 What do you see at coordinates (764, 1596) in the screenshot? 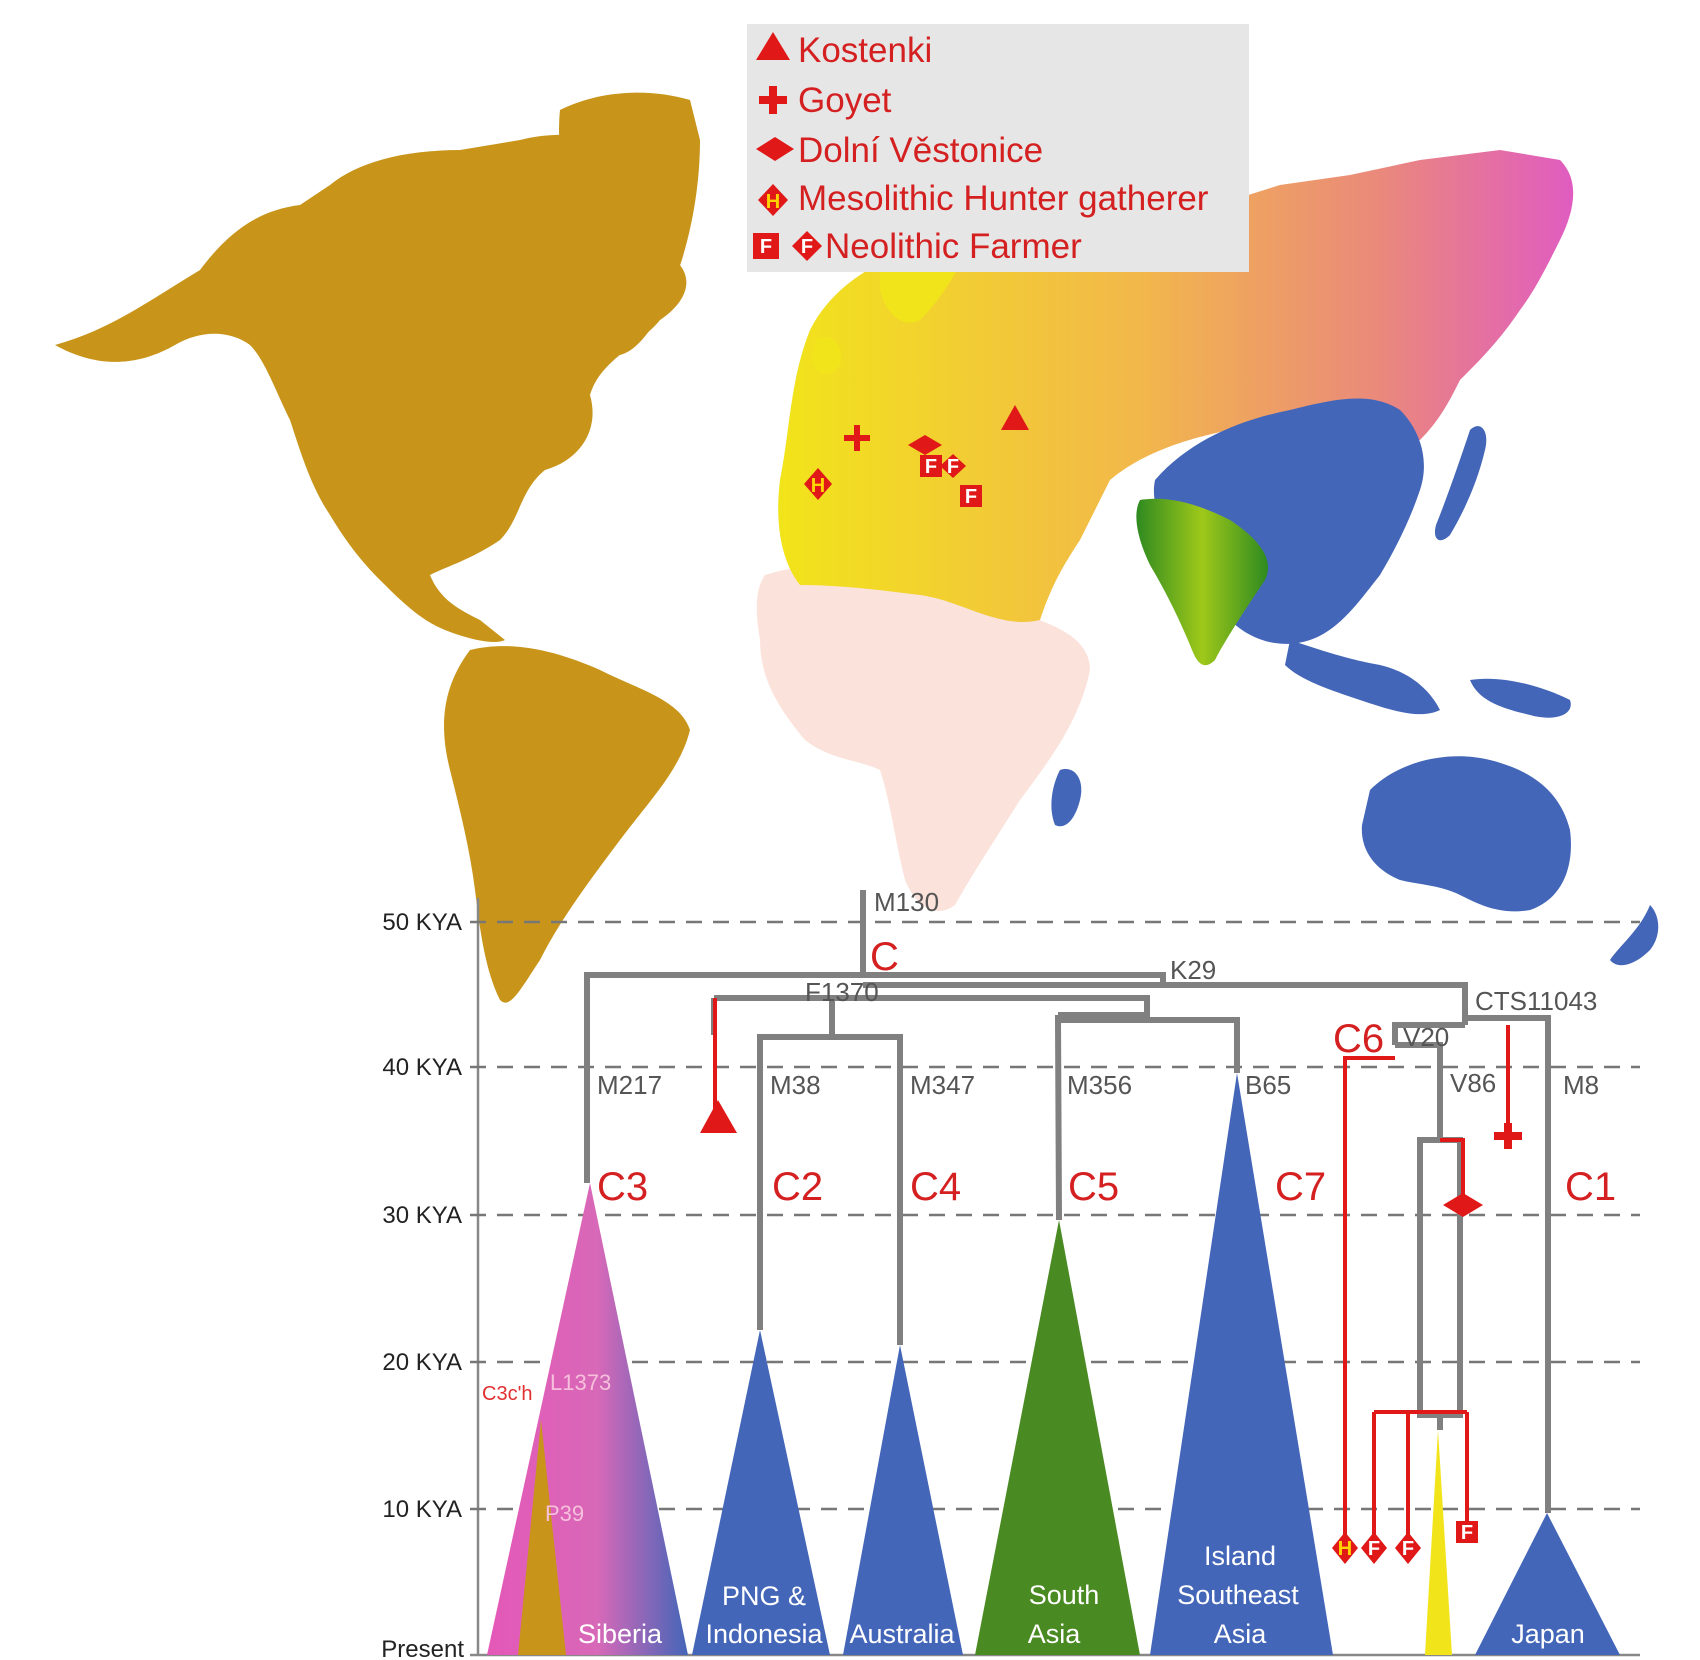
I see `region-png-line1: PNG &` at bounding box center [764, 1596].